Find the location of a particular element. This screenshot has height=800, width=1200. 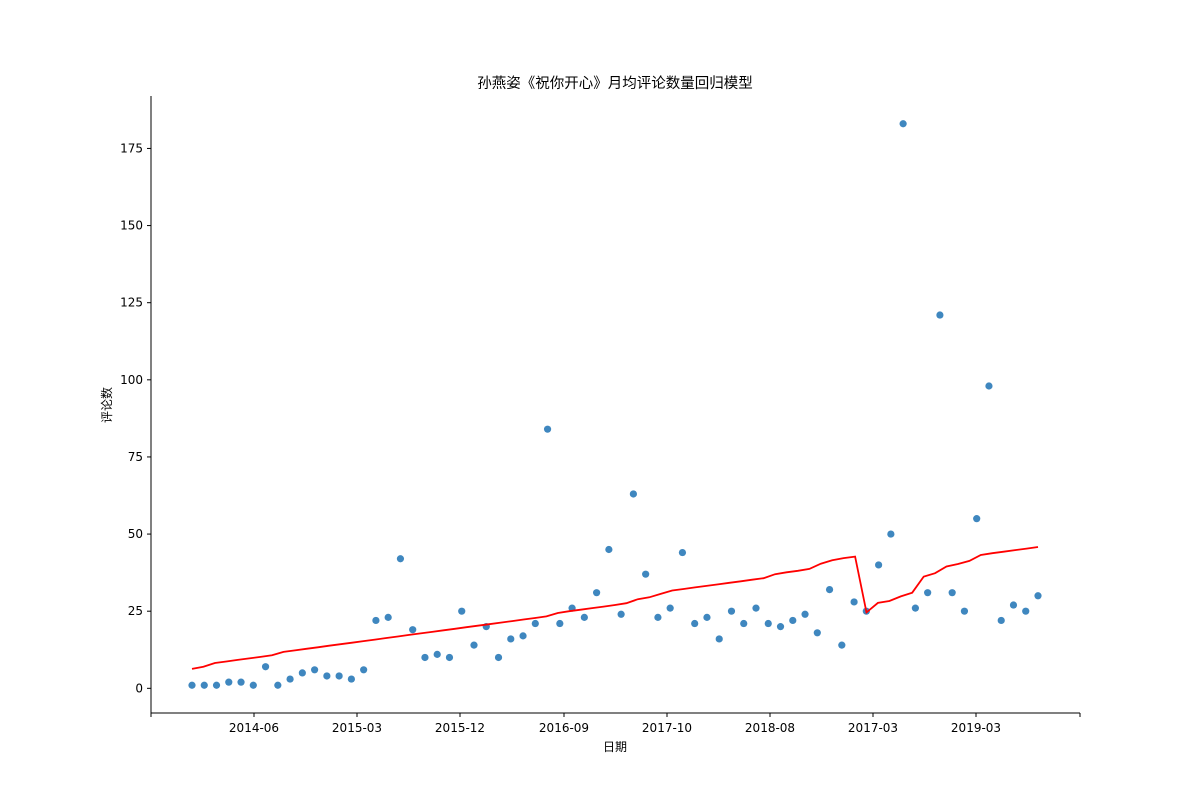

regression-line is located at coordinates (615, 608).